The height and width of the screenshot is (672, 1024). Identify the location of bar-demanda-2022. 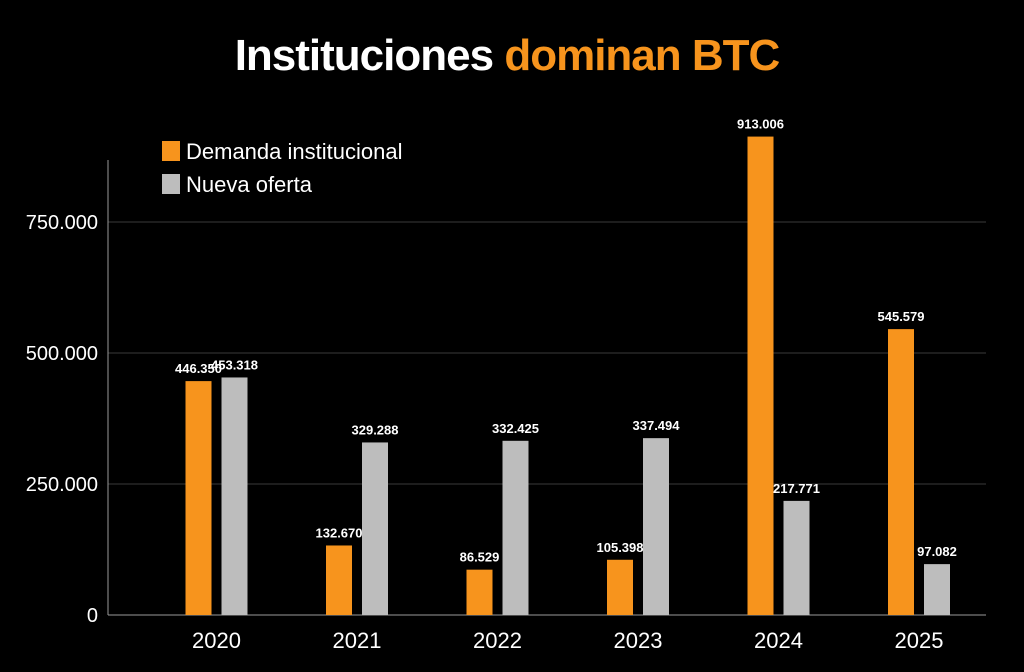
(479, 592).